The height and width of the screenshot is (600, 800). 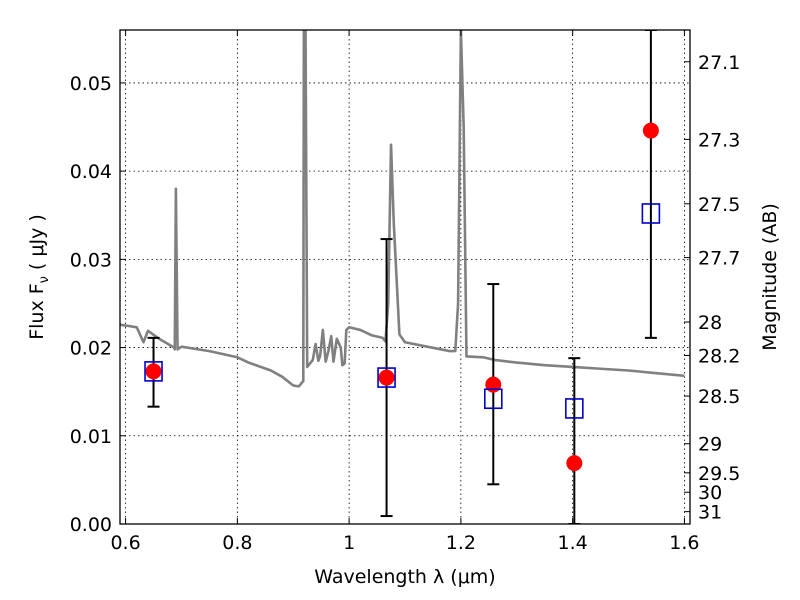 I want to click on svg-text:Flux Fν( μJy ): Flux Fν ( μJy ), so click(x=39, y=277).